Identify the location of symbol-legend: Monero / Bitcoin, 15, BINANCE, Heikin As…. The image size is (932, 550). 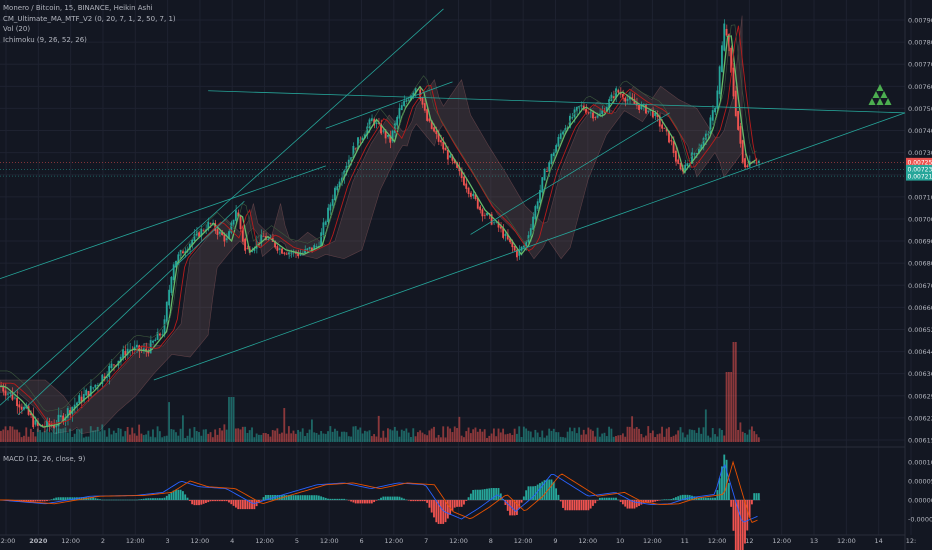
(78, 8).